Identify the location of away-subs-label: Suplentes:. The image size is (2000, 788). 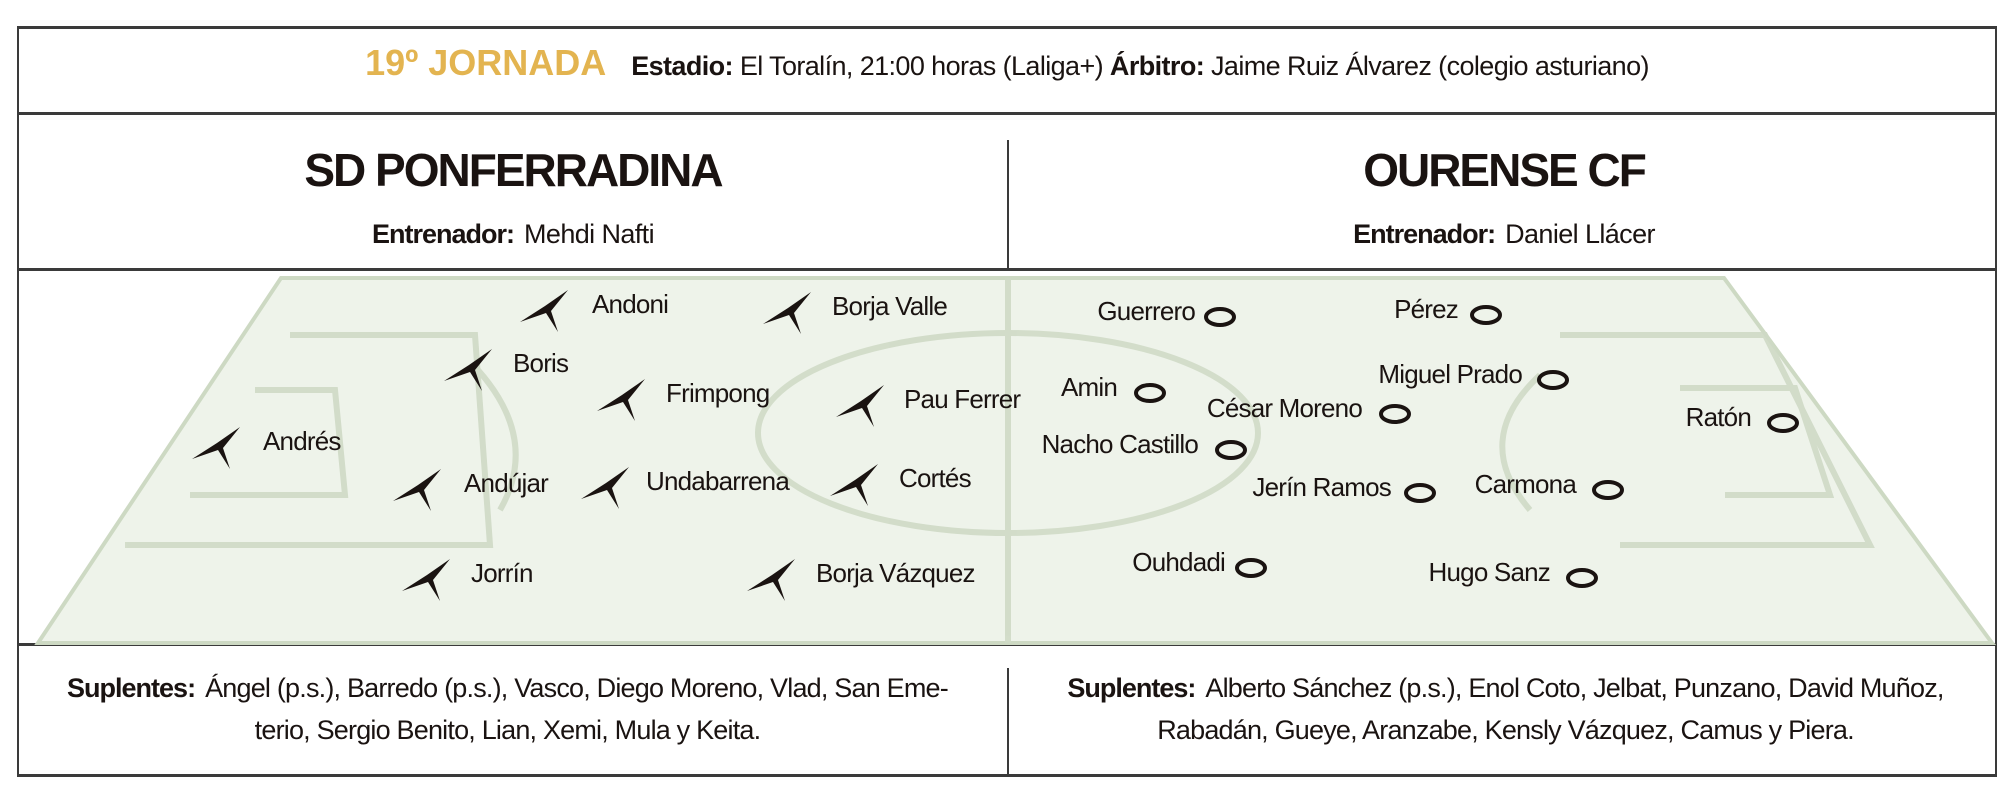
(1131, 688).